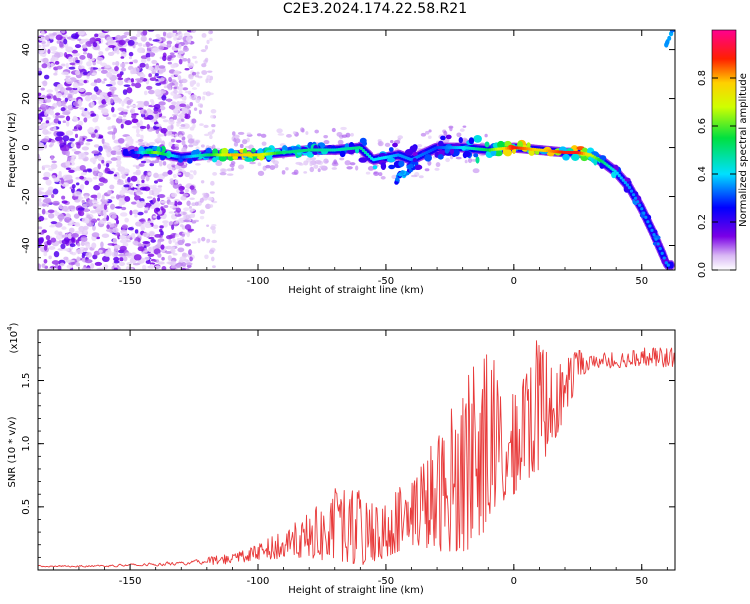  Describe the element at coordinates (26, 507) in the screenshot. I see `y-tick-label: 0.5` at that location.